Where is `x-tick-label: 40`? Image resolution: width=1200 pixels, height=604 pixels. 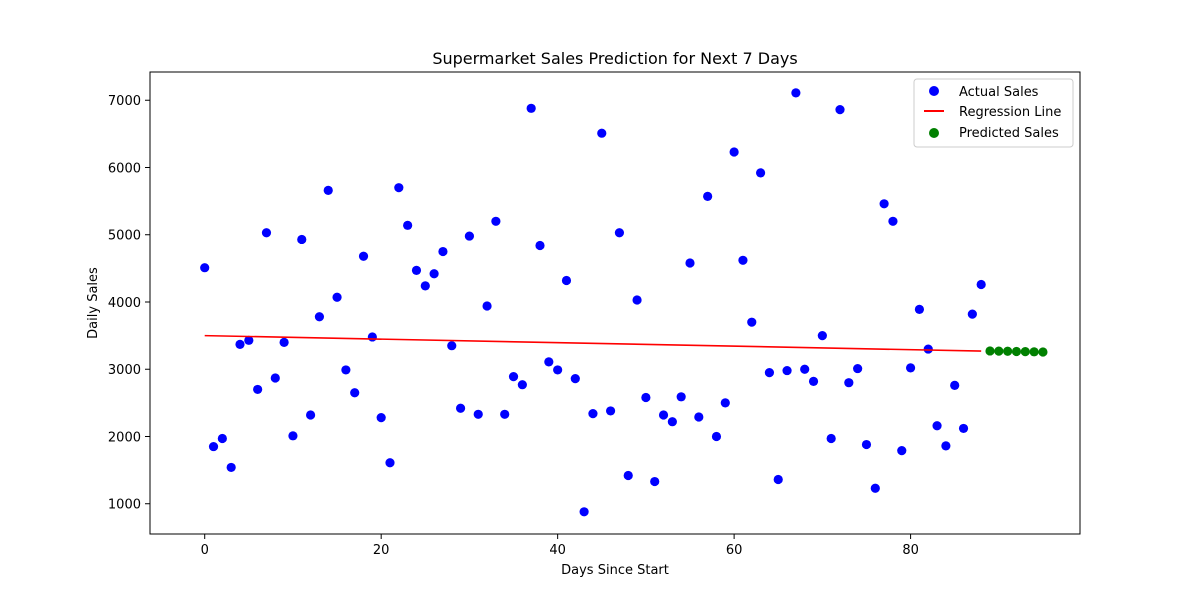
x-tick-label: 40 is located at coordinates (557, 550).